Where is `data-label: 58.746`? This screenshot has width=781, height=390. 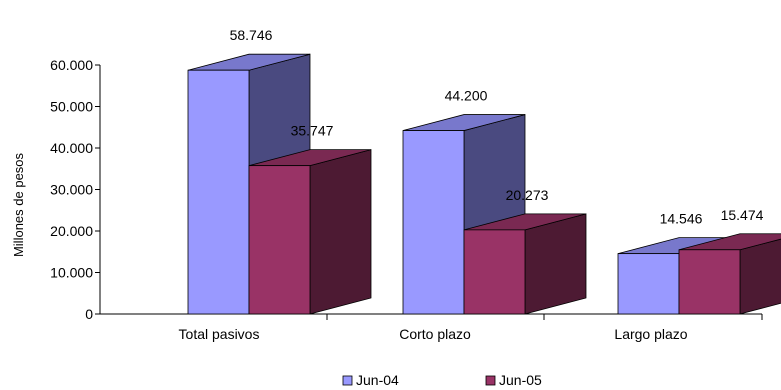
data-label: 58.746 is located at coordinates (251, 35).